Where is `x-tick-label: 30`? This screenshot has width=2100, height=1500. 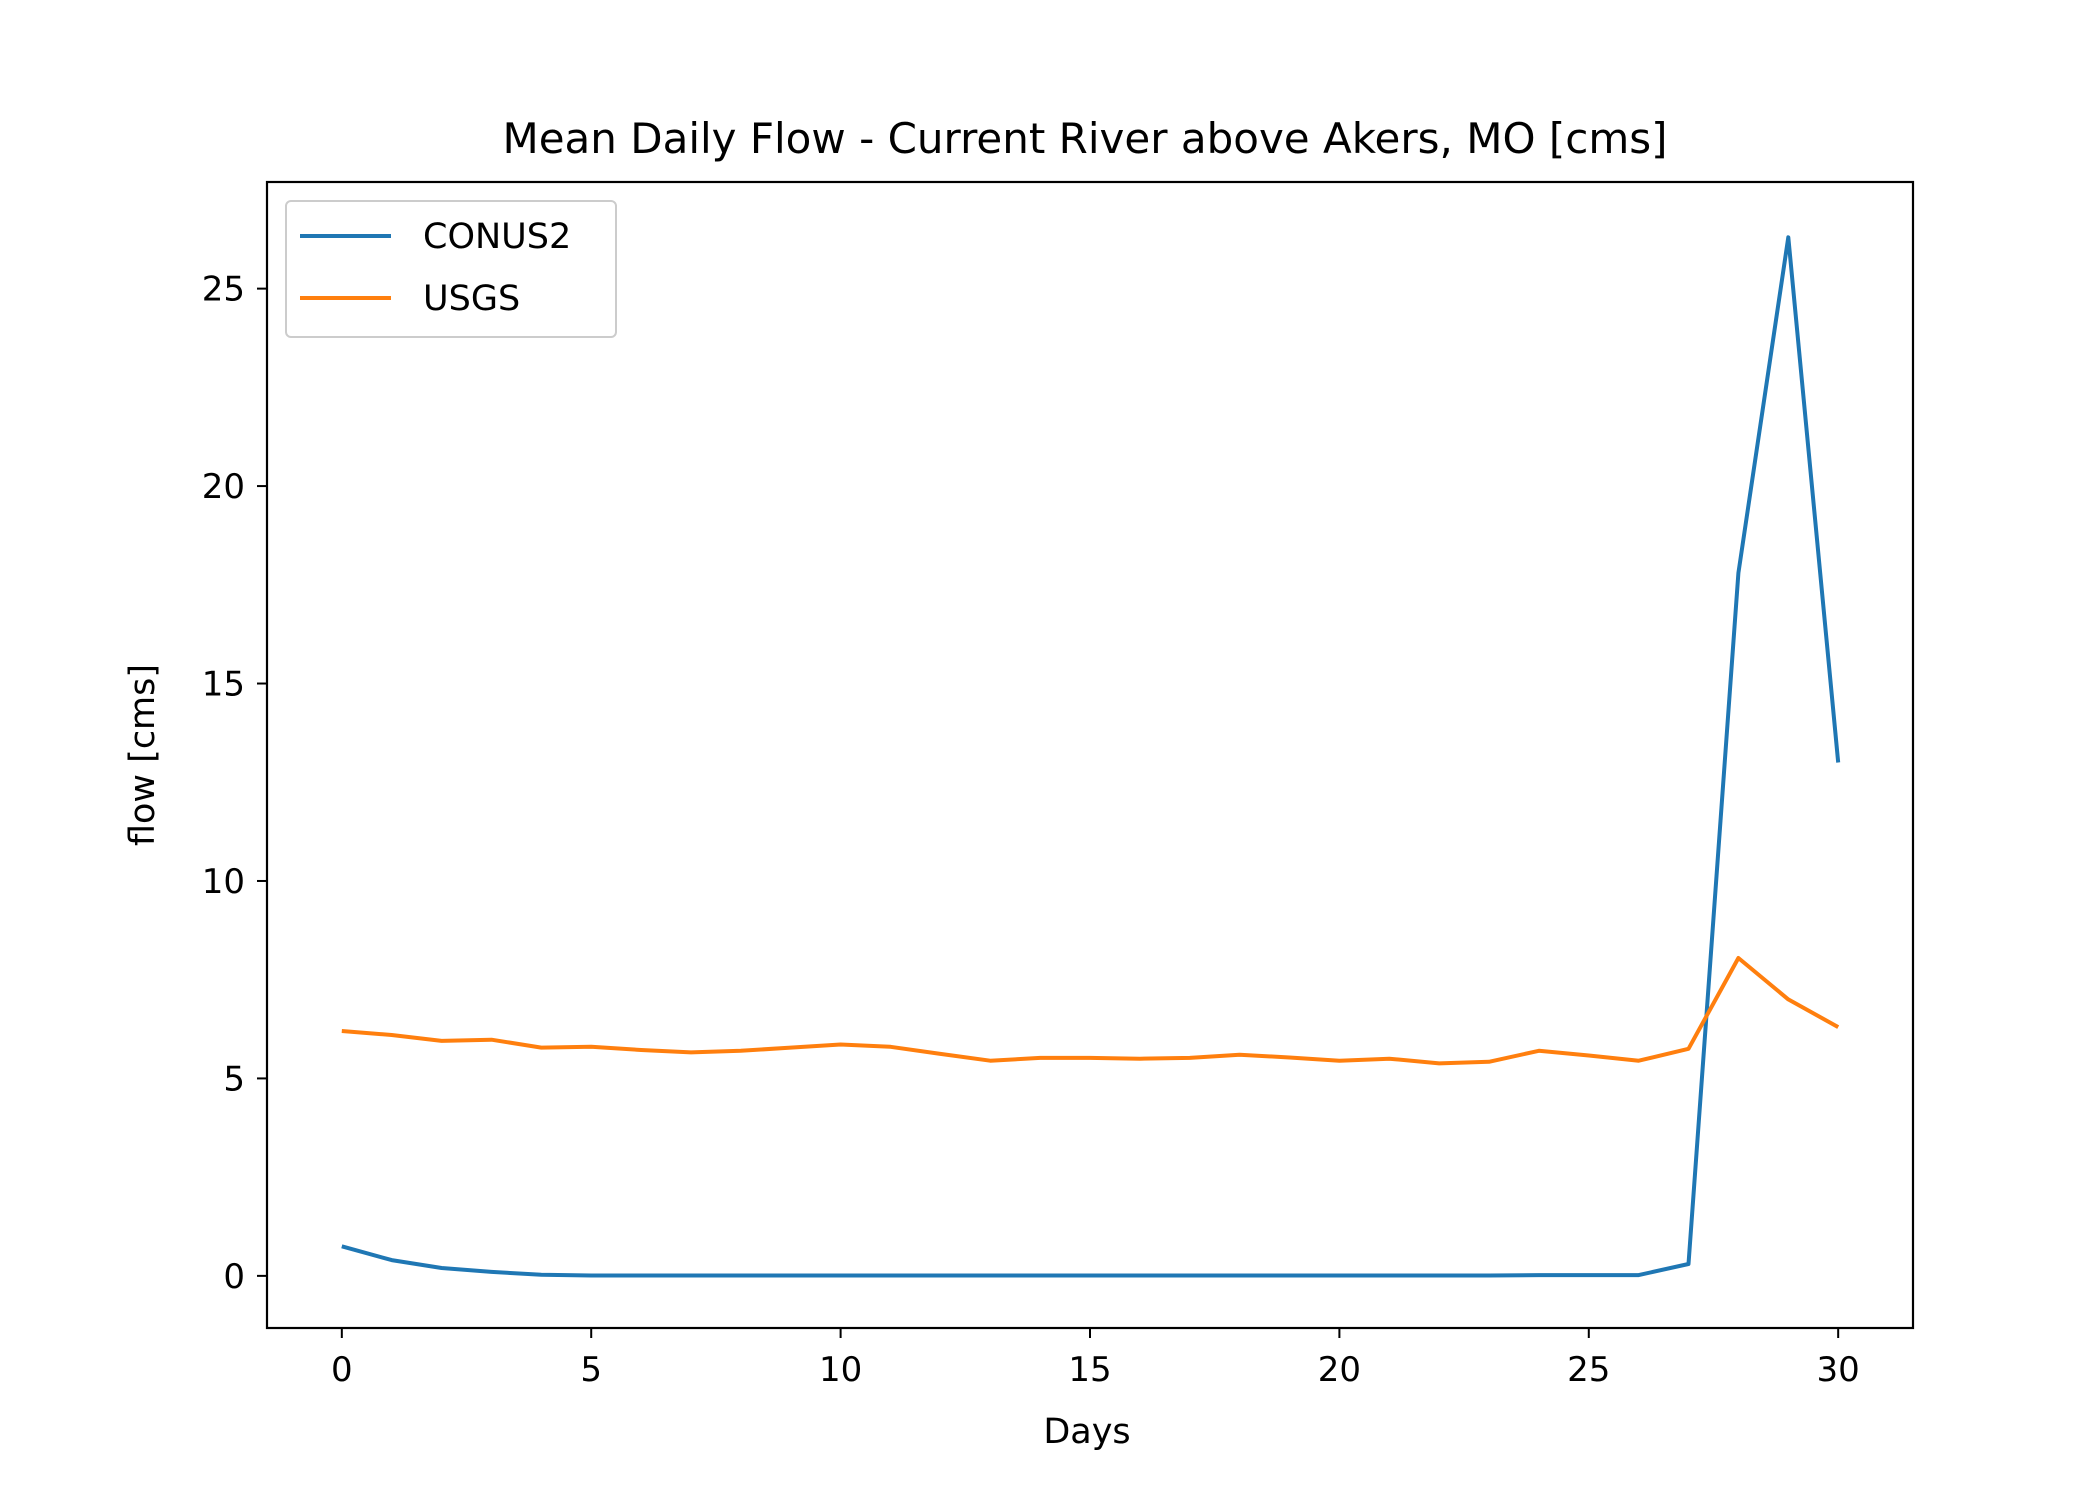 x-tick-label: 30 is located at coordinates (1838, 1370).